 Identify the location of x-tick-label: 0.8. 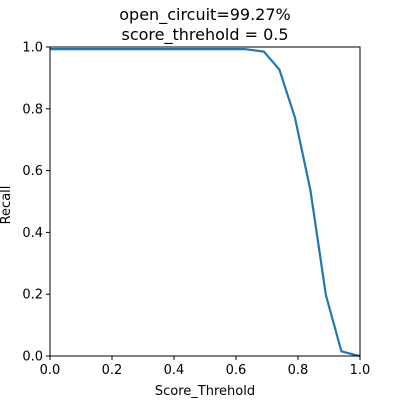
(298, 370).